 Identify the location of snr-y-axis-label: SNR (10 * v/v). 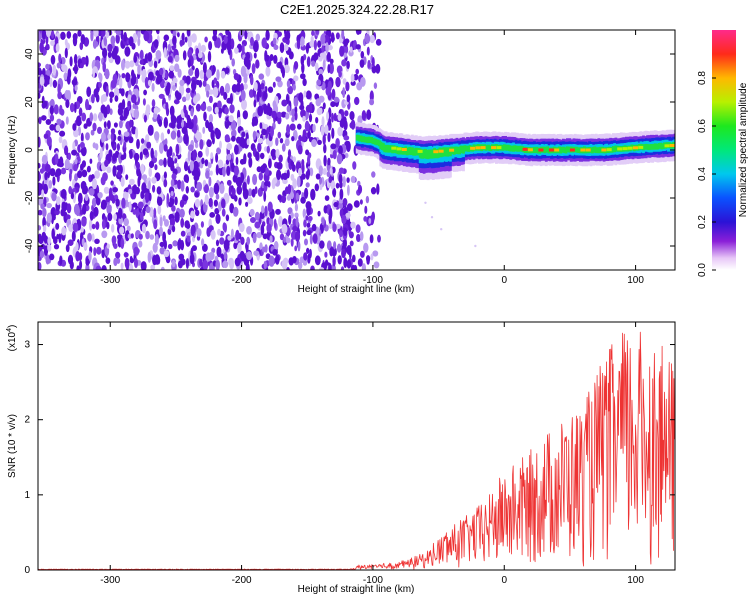
(12, 446).